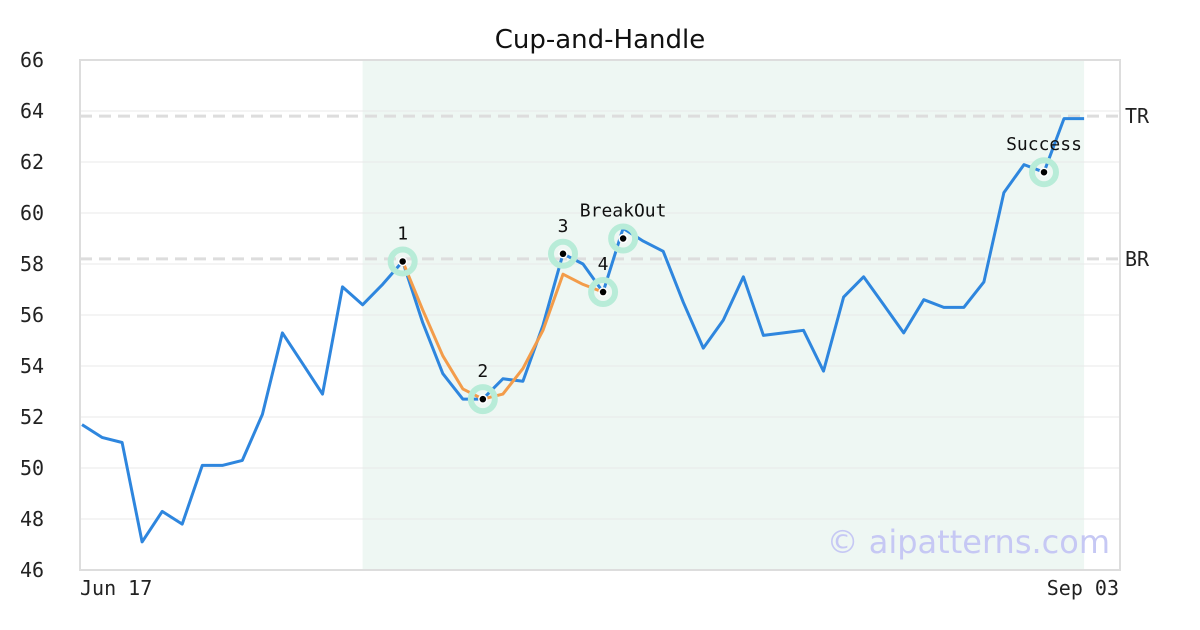 This screenshot has height=630, width=1200. I want to click on x-tick-label: Sep 03, so click(1083, 588).